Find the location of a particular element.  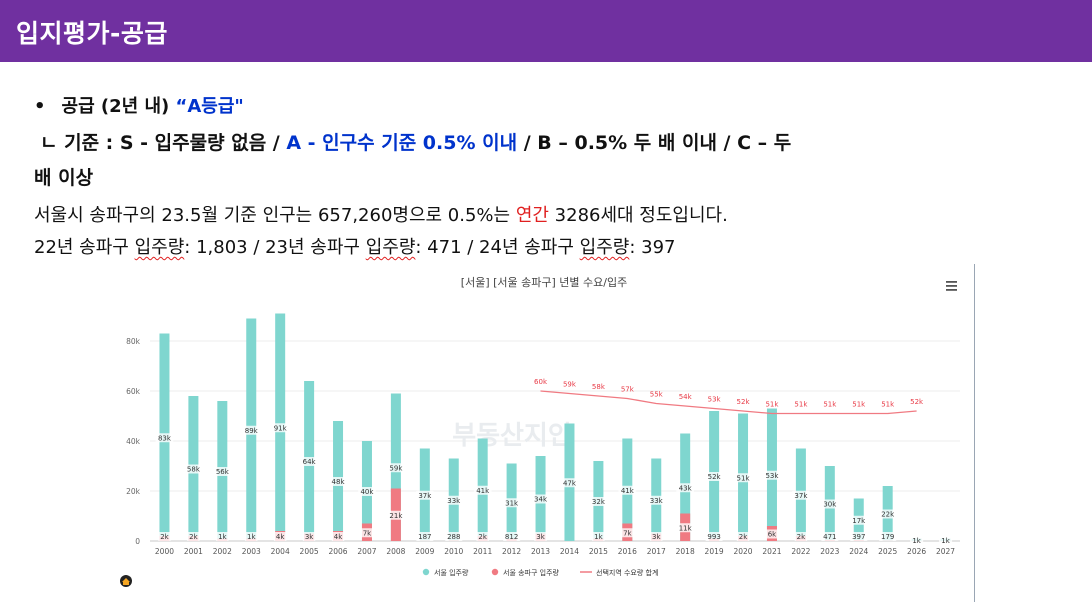

label-songpa-2011: 2k is located at coordinates (482, 537).